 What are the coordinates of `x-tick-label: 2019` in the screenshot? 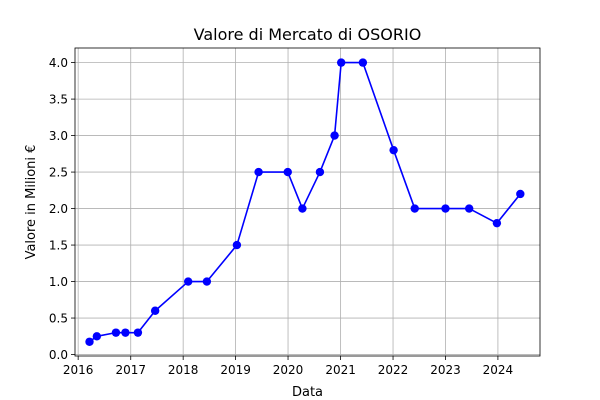 It's located at (235, 370).